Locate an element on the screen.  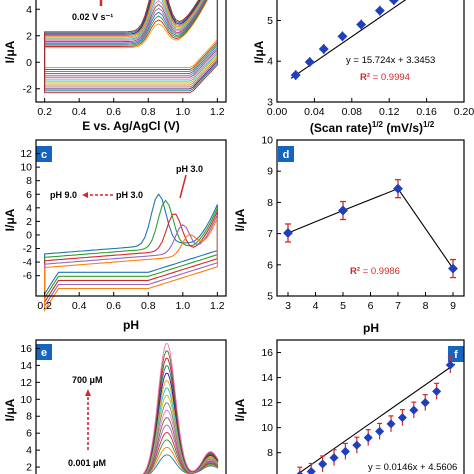
panel-b-ytick-label: 5 is located at coordinates (270, 21).